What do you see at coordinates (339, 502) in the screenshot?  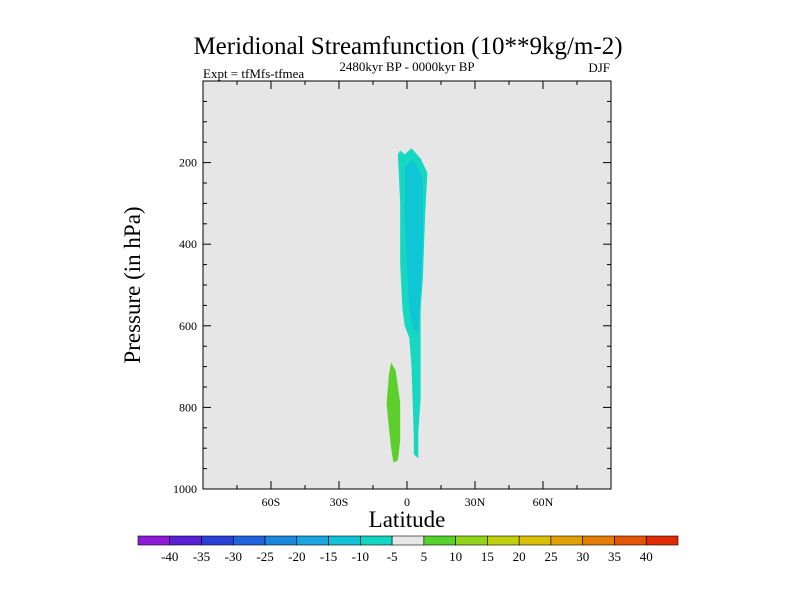 I see `x-tick-label: 30S` at bounding box center [339, 502].